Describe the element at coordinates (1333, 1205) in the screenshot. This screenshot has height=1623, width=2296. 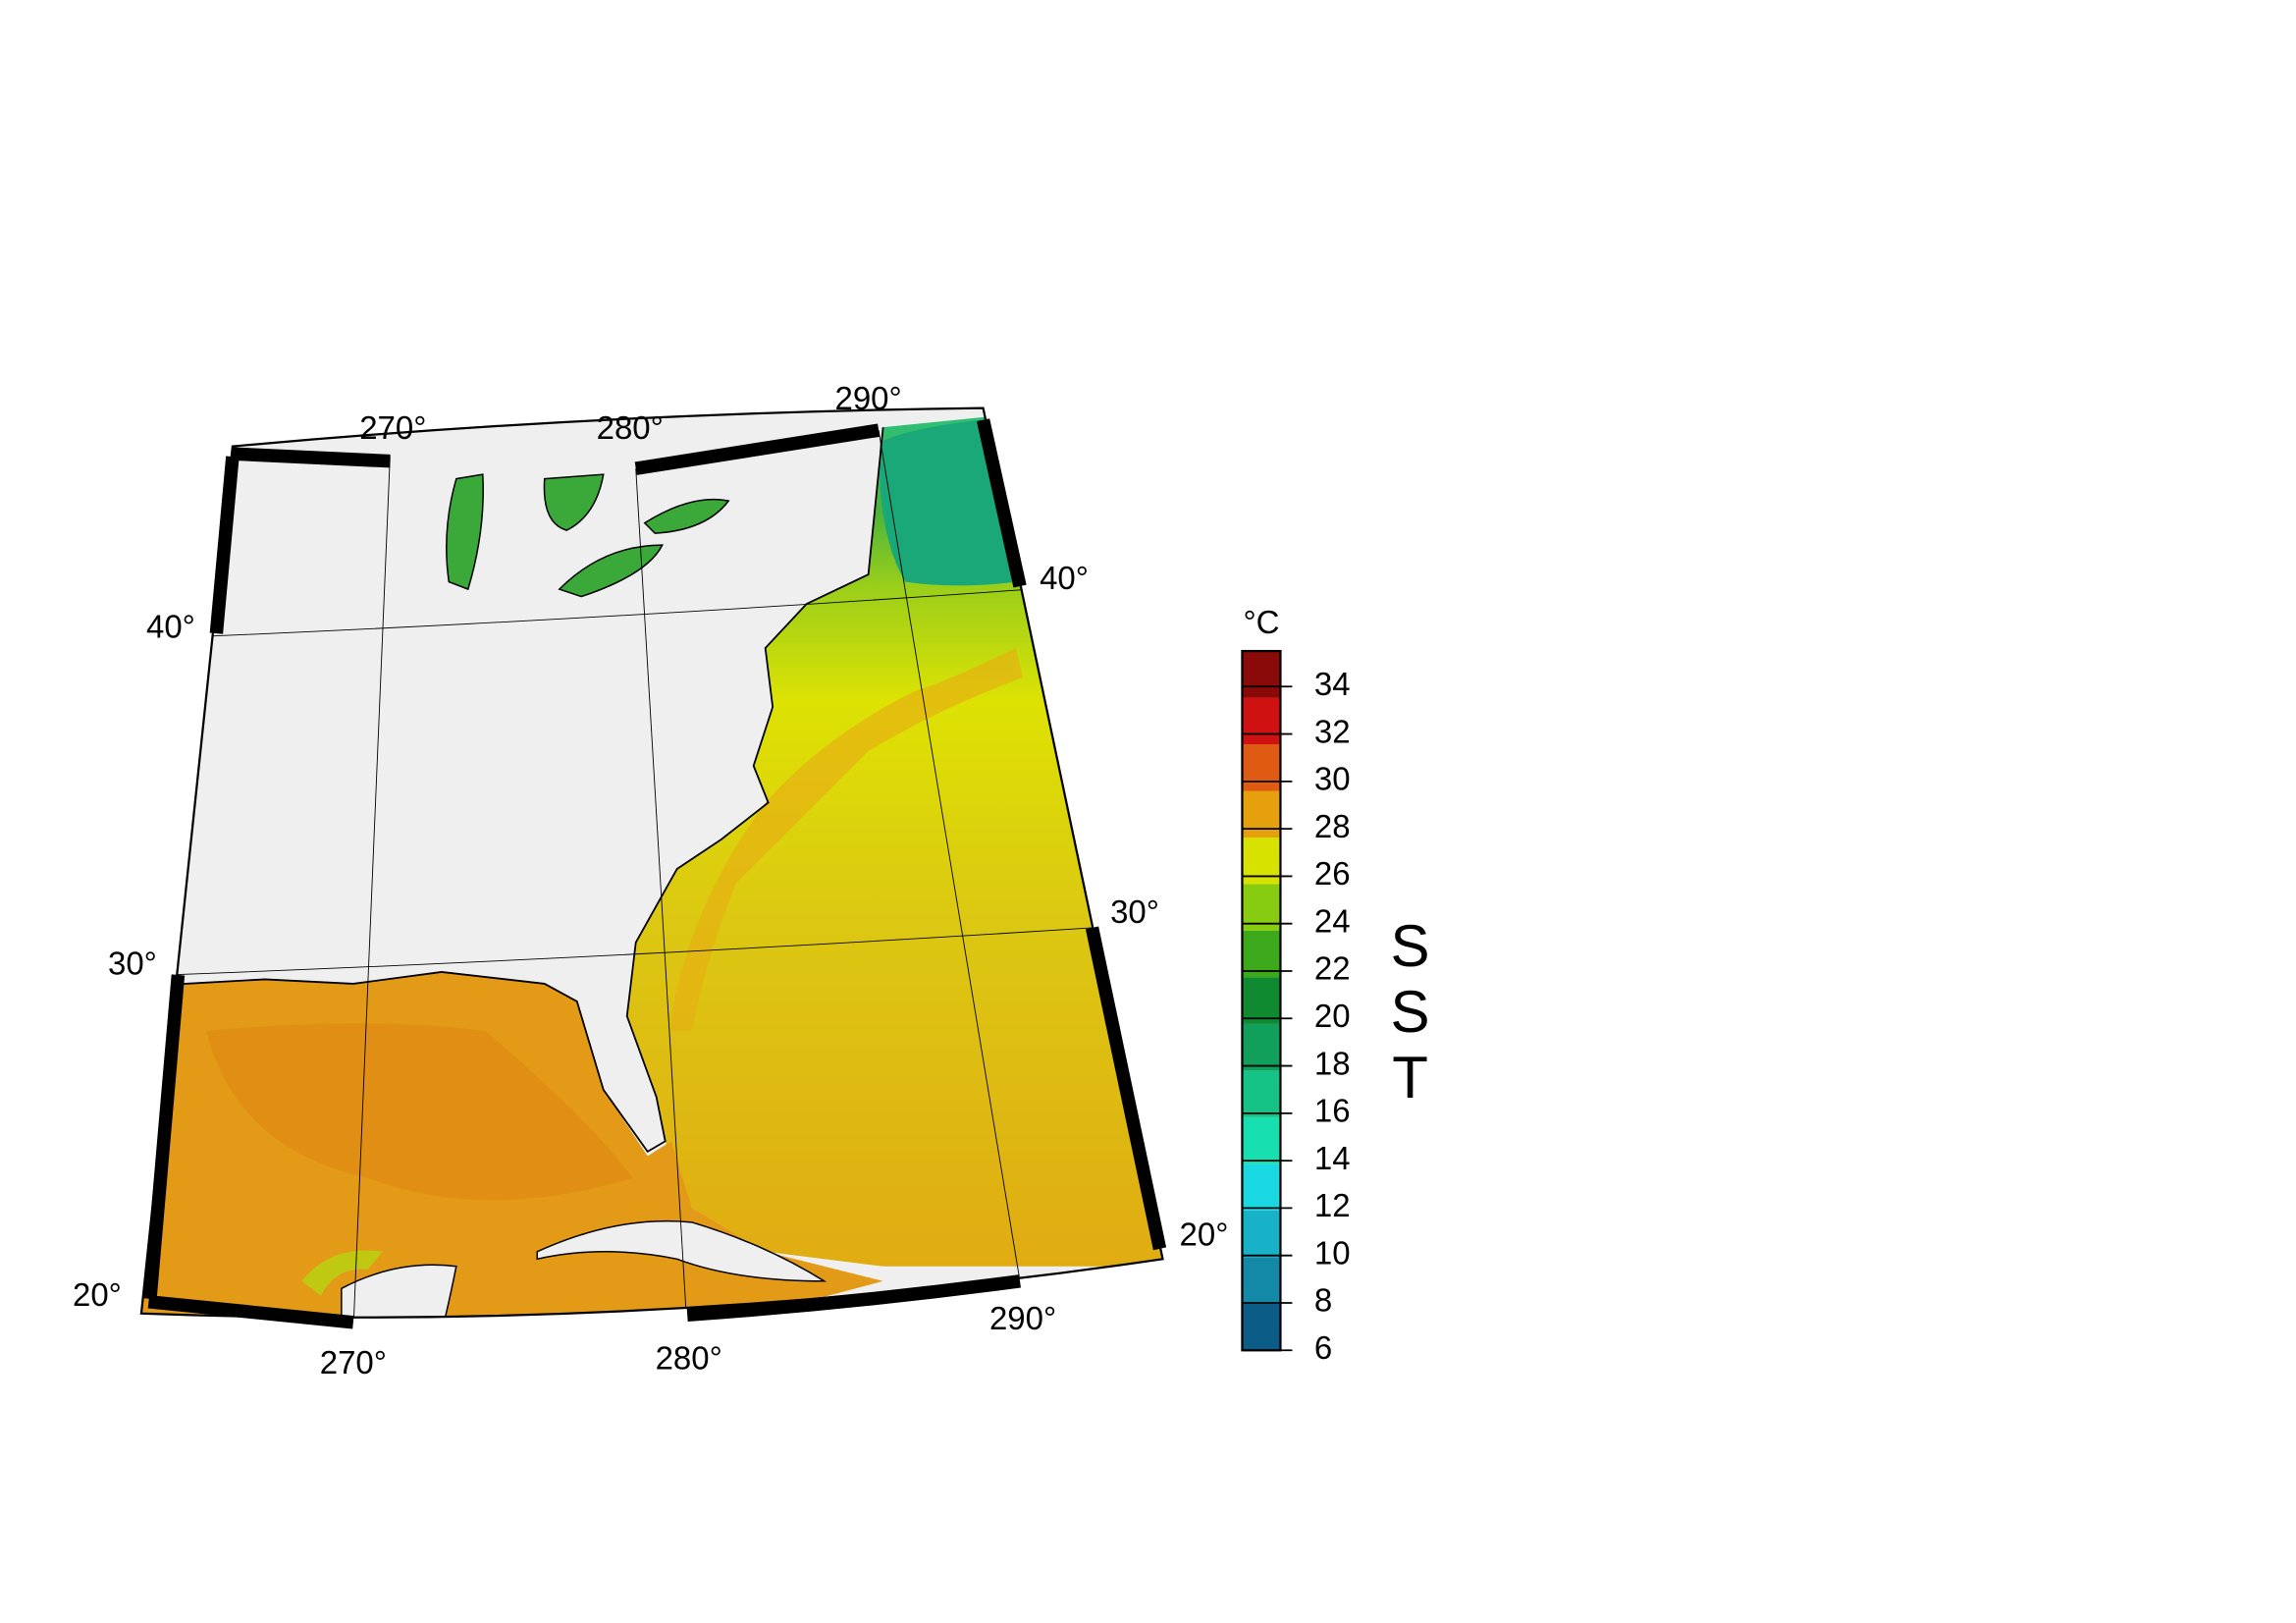
I see `colorbar-tick-label: 12` at that location.